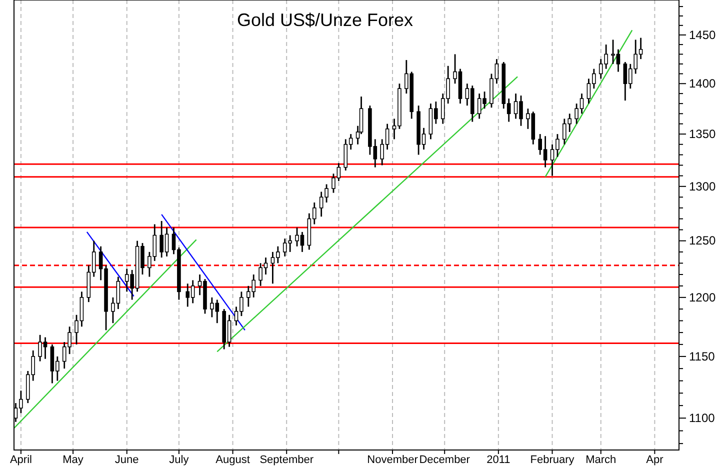  Describe the element at coordinates (702, 241) in the screenshot. I see `y-tick-label: 1250` at that location.